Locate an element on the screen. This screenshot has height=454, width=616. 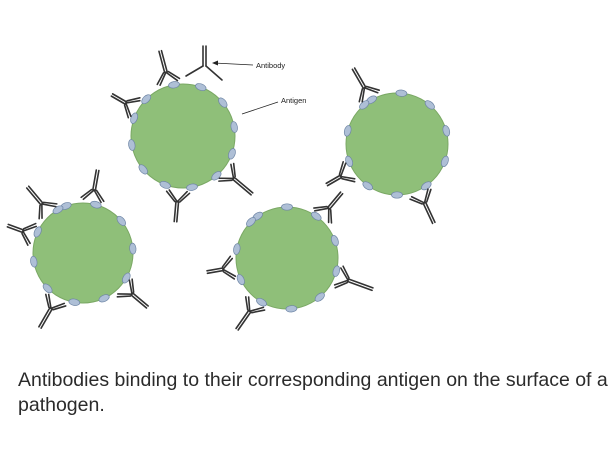
antibody-pointer-arrowhead is located at coordinates (215, 63).